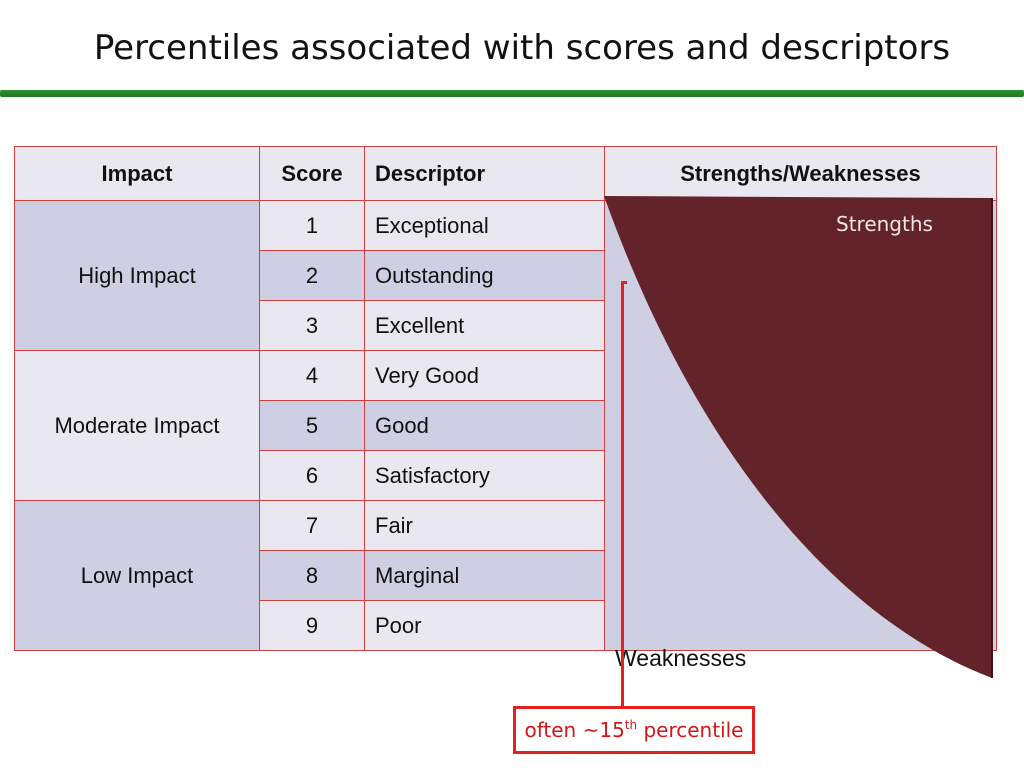 The width and height of the screenshot is (1024, 768). Describe the element at coordinates (484, 375) in the screenshot. I see `descriptor-cell: Very Good` at that location.